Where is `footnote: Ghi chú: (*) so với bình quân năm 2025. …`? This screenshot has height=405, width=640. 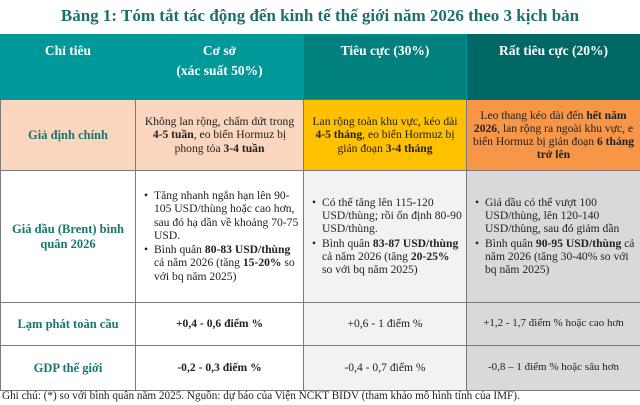
footnote: Ghi chú: (*) so với bình quân năm 2025. … is located at coordinates (261, 396).